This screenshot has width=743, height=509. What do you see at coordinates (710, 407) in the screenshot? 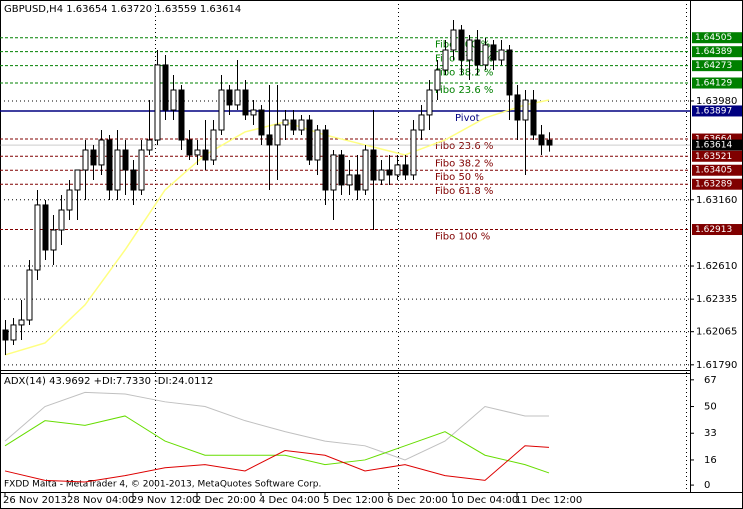
I see `y-tick-label: 50` at bounding box center [710, 407].